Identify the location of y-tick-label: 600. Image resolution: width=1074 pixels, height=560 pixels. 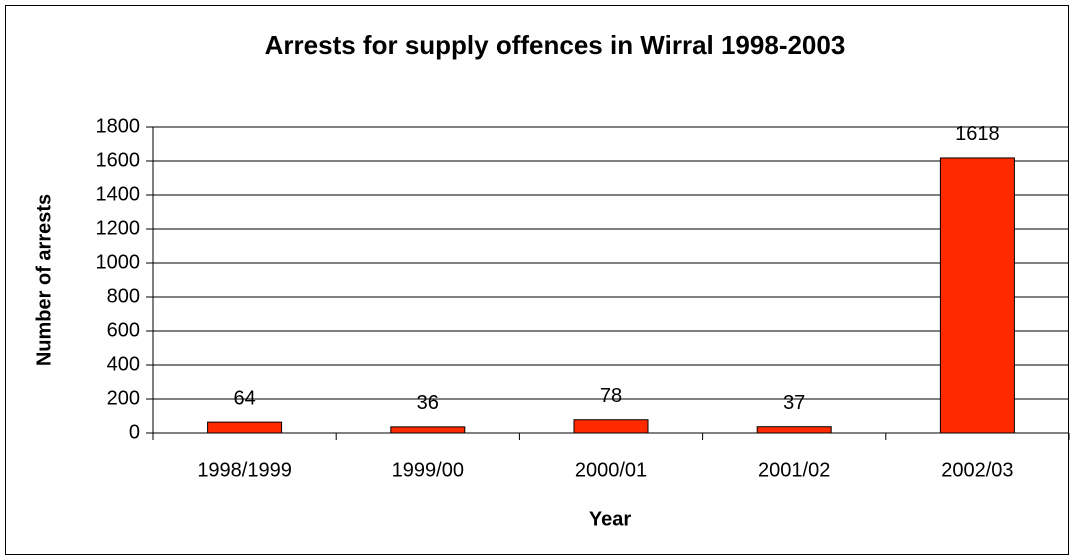
(123, 330).